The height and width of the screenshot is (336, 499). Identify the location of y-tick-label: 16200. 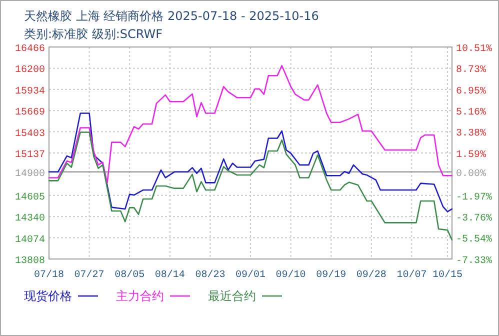
(29, 70).